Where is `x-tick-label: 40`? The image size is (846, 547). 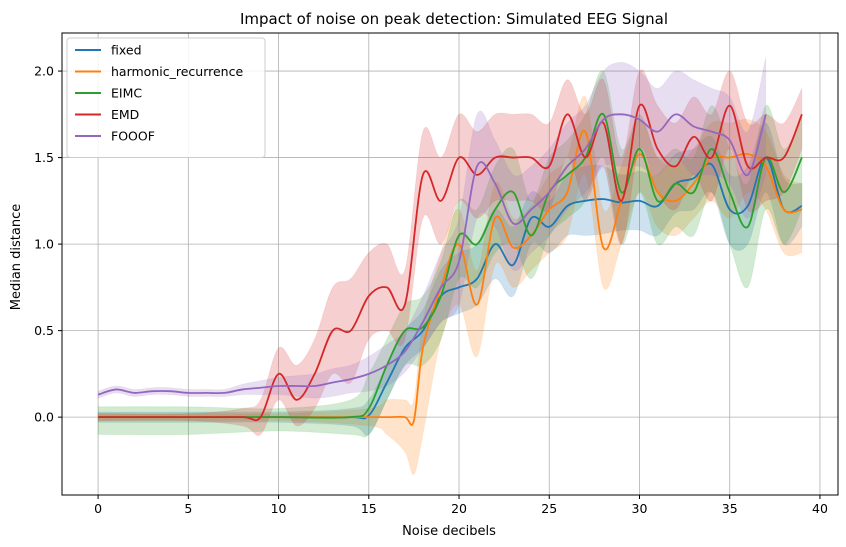
x-tick-label: 40 is located at coordinates (820, 508).